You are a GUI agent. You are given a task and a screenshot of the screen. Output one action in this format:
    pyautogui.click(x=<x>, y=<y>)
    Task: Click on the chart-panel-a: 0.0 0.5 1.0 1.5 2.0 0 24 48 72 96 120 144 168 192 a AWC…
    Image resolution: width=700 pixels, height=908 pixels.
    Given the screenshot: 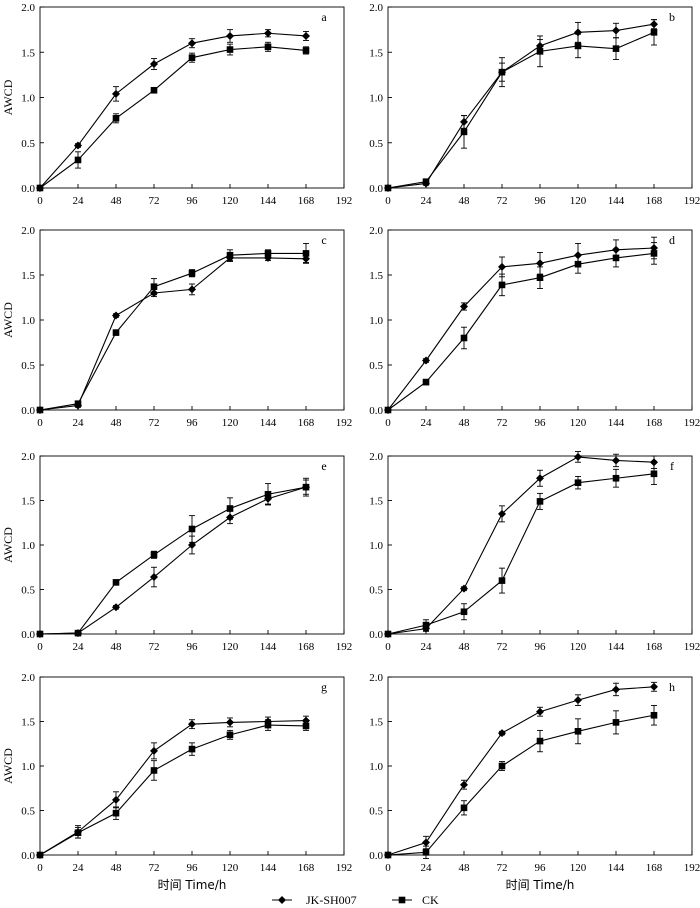 What is the action you would take?
    pyautogui.click(x=176, y=104)
    